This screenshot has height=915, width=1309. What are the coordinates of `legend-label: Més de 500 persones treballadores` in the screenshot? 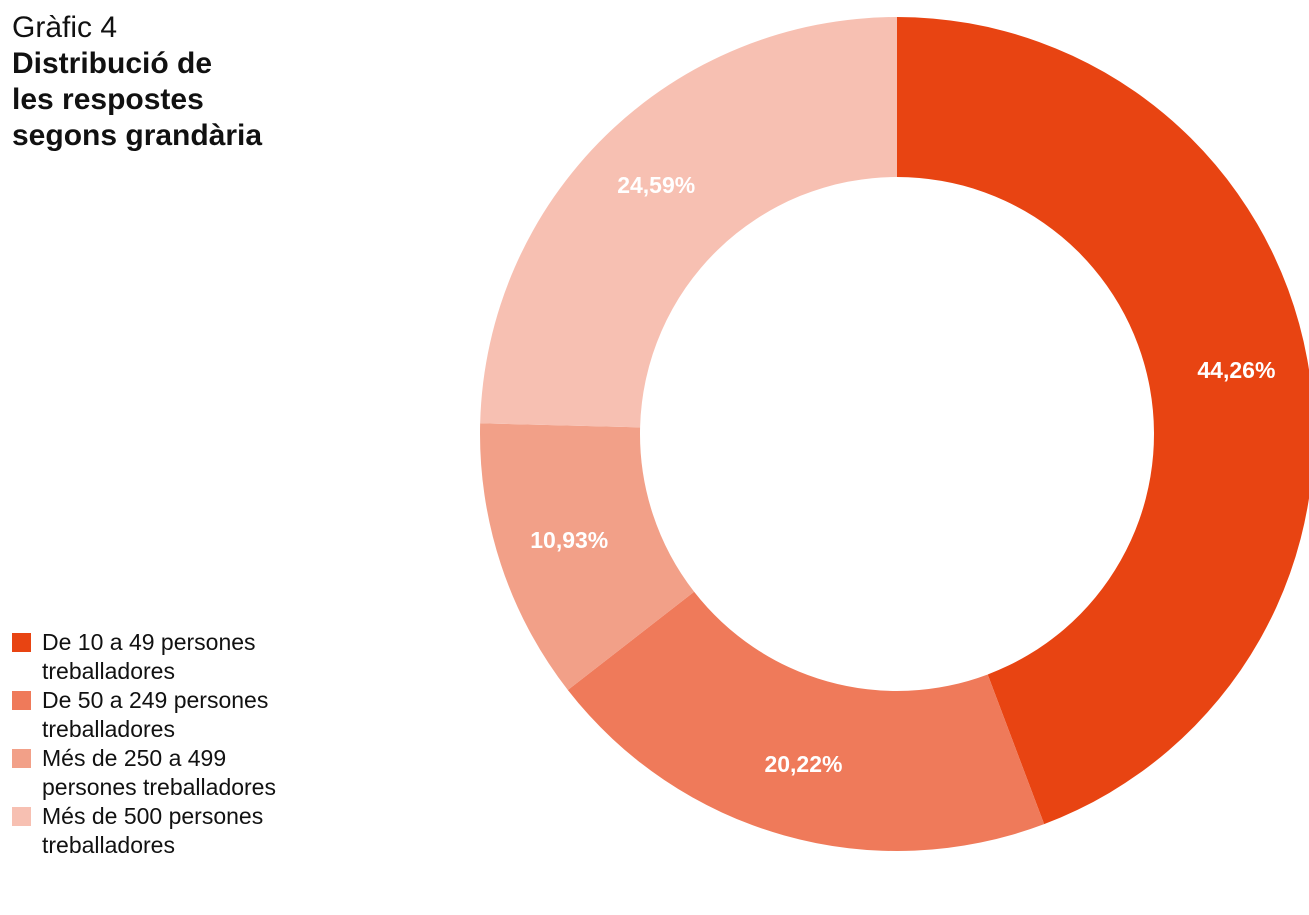 It's located at (153, 830).